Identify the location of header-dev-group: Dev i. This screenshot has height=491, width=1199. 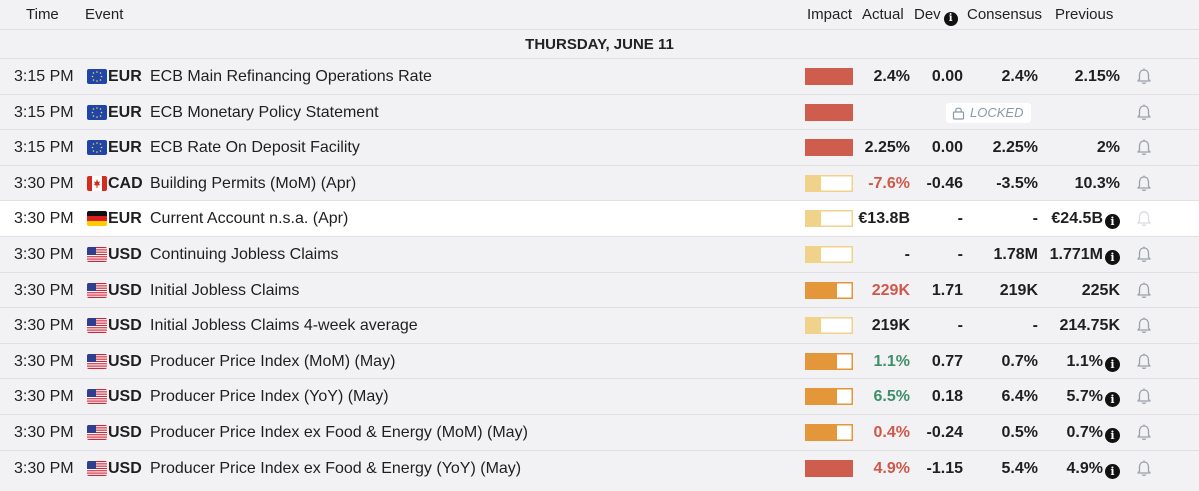
(936, 16).